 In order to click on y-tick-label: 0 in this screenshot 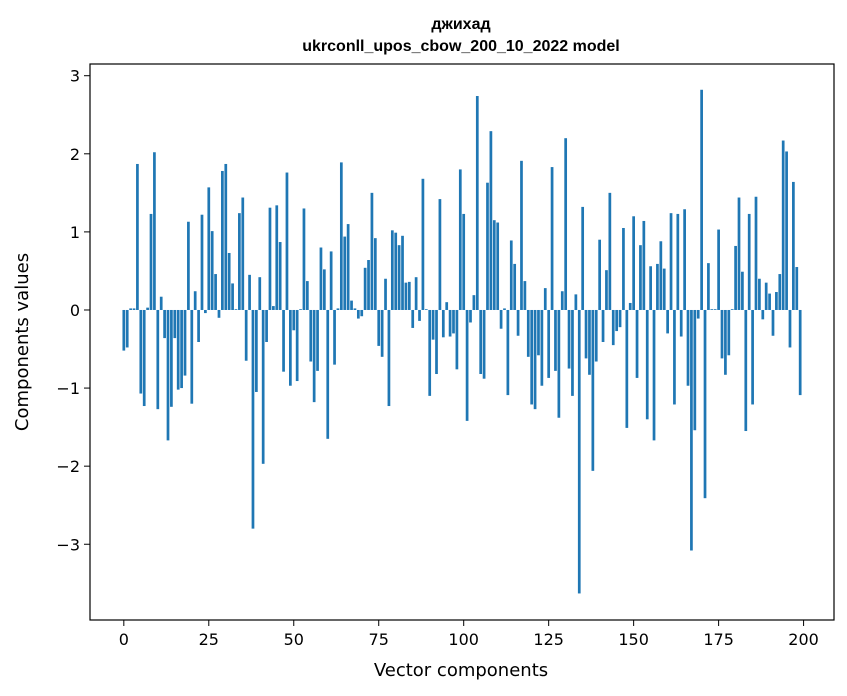, I will do `click(75, 310)`.